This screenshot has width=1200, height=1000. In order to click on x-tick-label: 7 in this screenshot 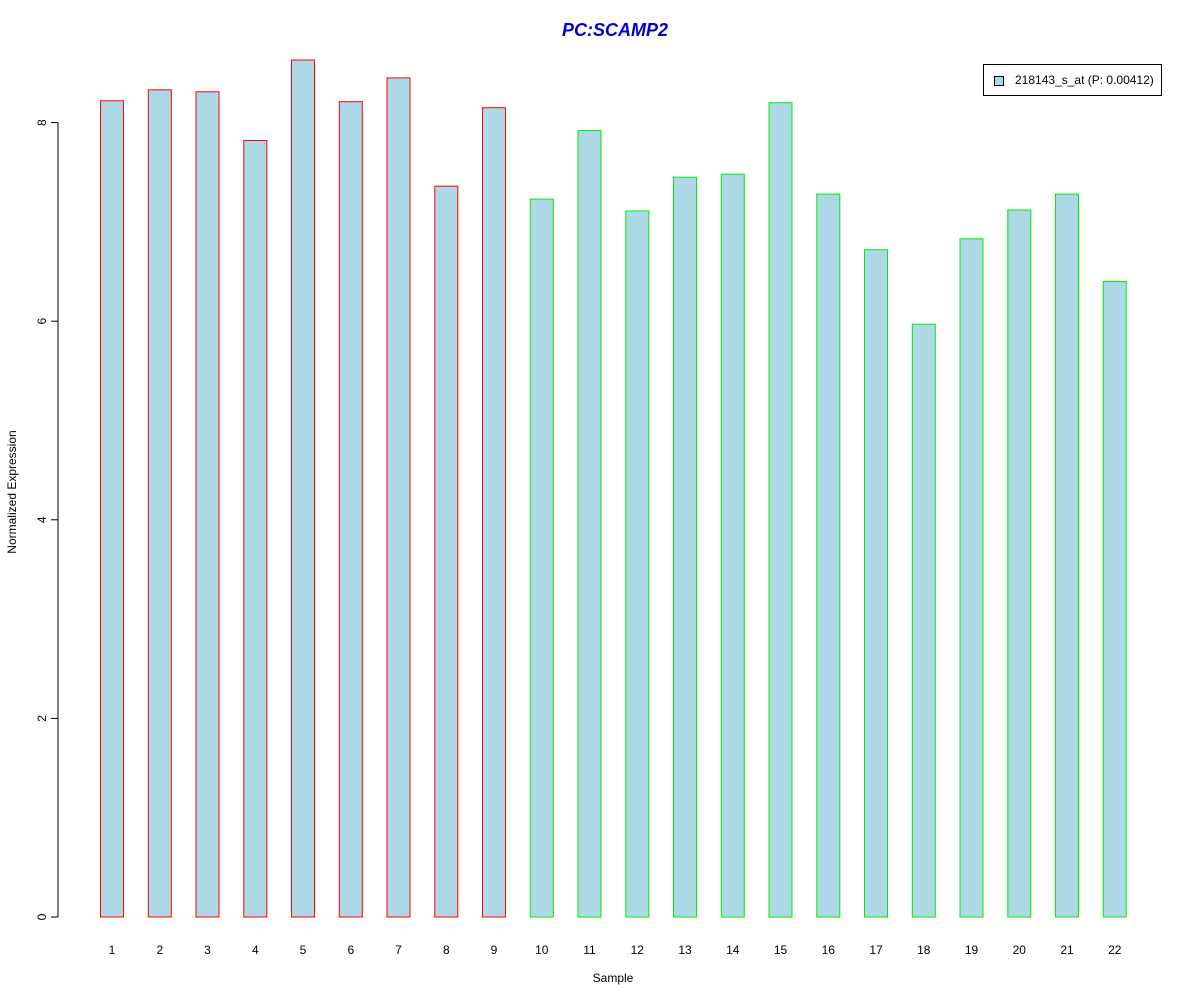, I will do `click(398, 950)`.